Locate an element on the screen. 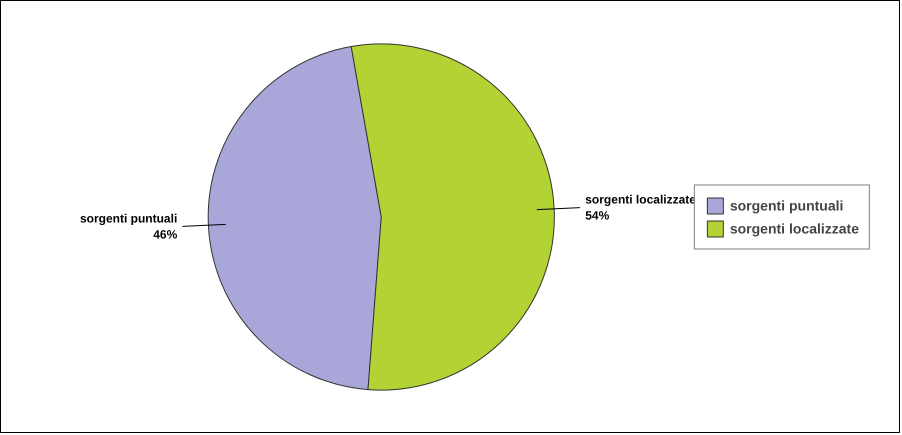 The width and height of the screenshot is (902, 435). slice-label: sorgenti puntuali is located at coordinates (129, 218).